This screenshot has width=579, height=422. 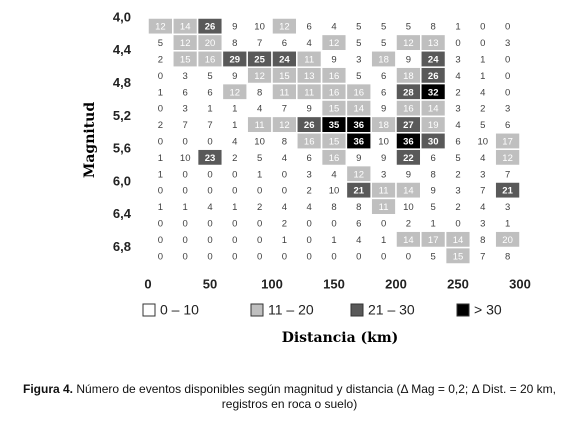 What do you see at coordinates (408, 142) in the screenshot?
I see `cell-label: 36` at bounding box center [408, 142].